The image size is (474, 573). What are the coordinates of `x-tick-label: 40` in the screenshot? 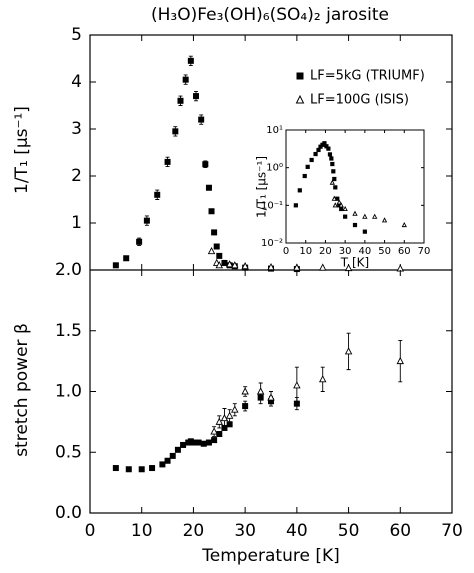 It's located at (364, 251).